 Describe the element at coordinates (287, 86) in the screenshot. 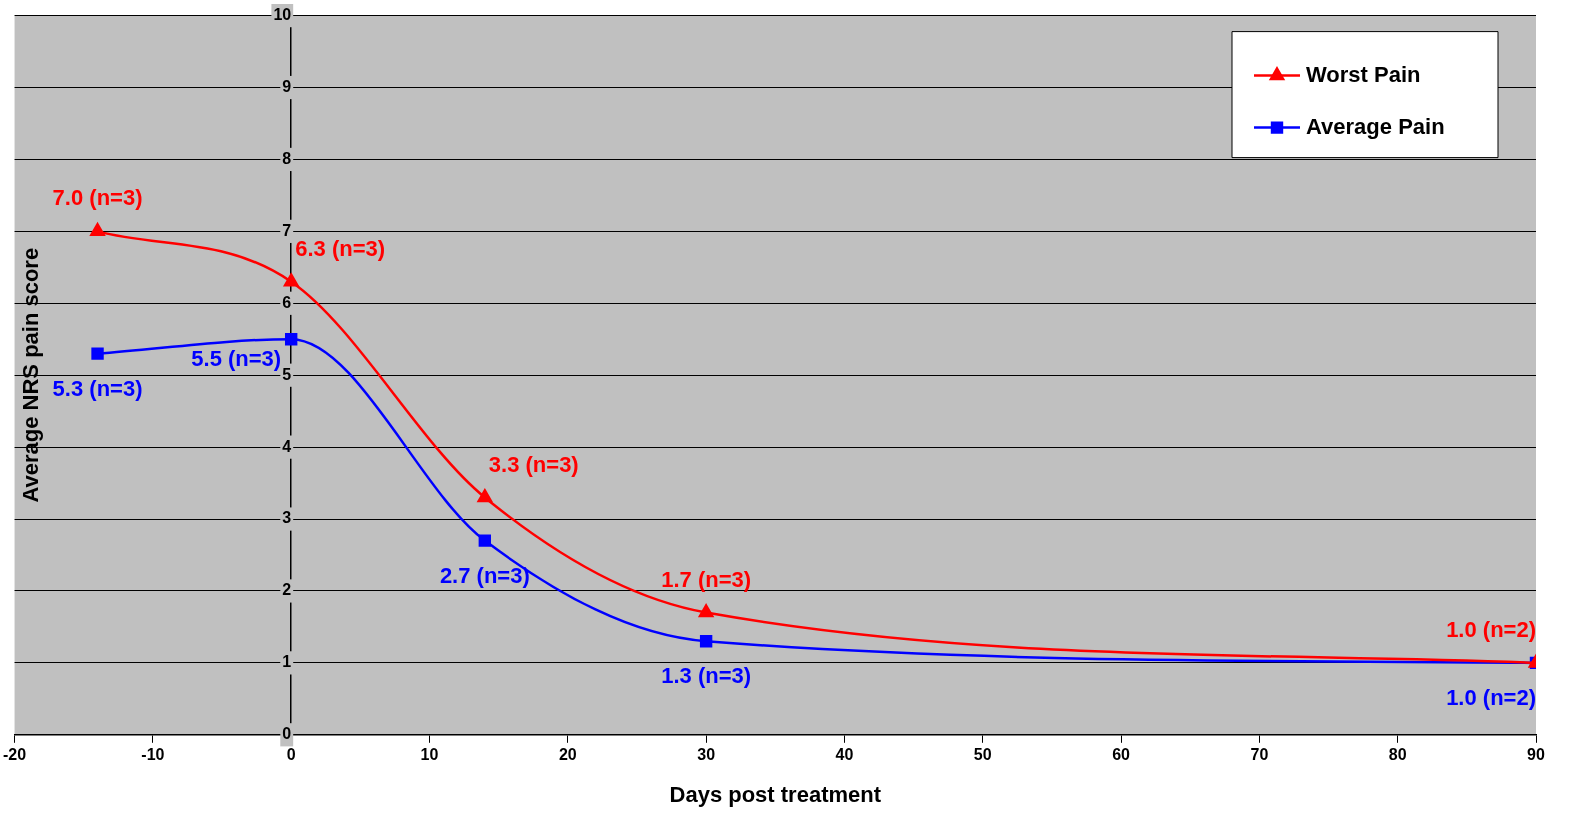

I see `y-tick-label: 9` at that location.